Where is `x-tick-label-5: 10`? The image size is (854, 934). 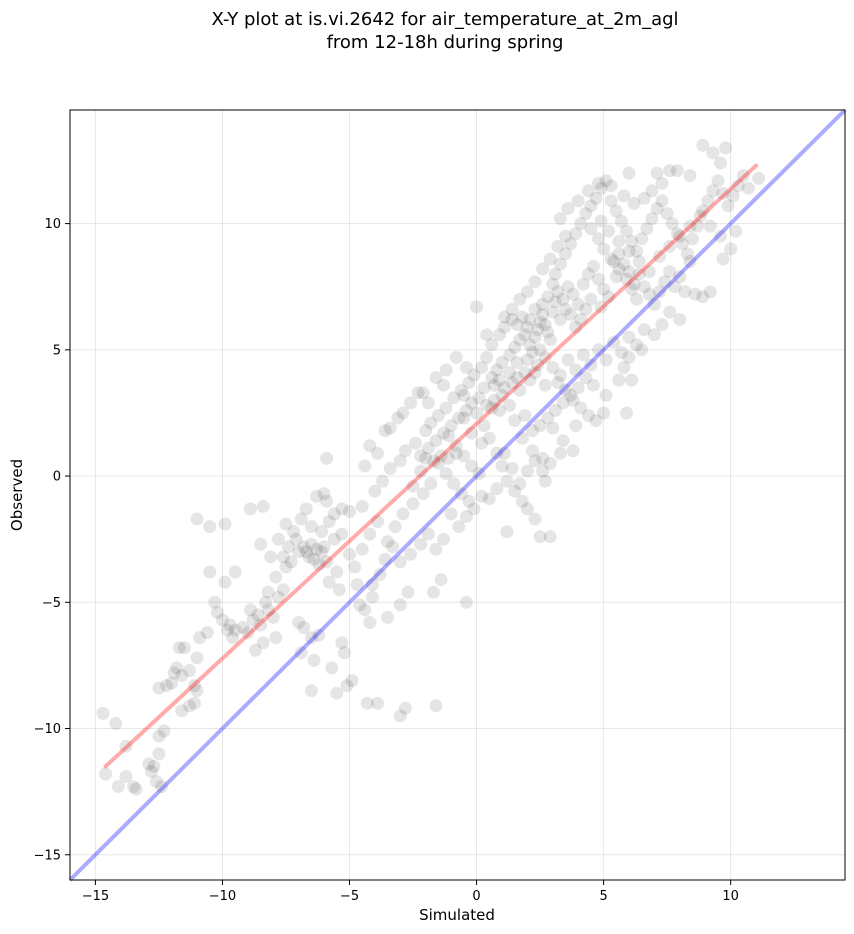 x-tick-label-5: 10 is located at coordinates (730, 896).